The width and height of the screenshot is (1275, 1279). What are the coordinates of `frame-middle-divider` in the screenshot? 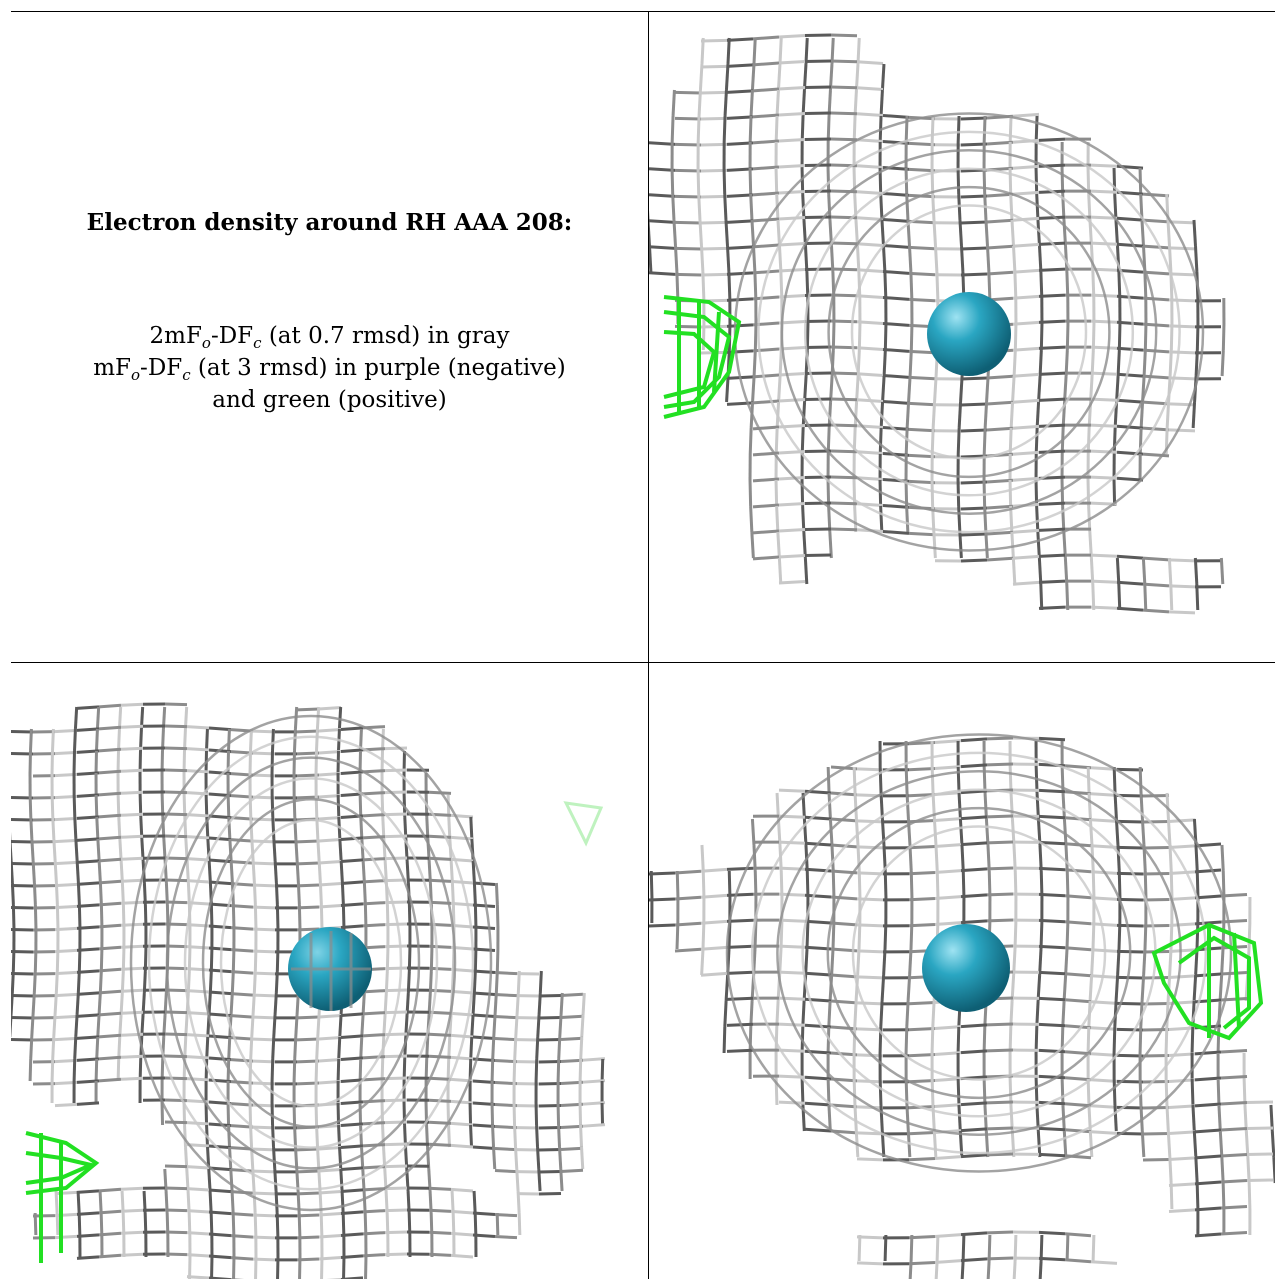 It's located at (643, 662).